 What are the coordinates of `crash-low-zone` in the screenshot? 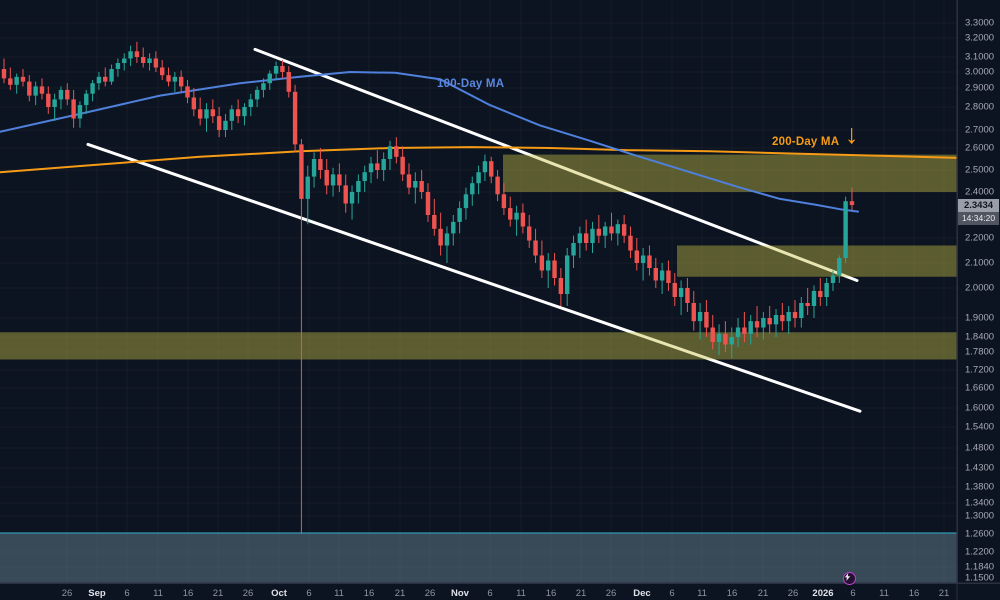 It's located at (478, 558).